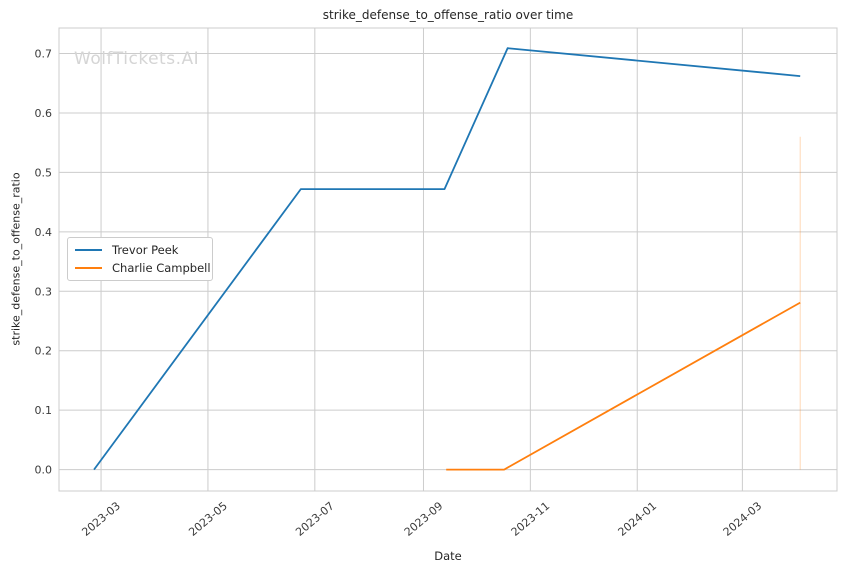 This screenshot has height=575, width=844. What do you see at coordinates (140, 259) in the screenshot?
I see `legend: Trevor Peek Charlie Campbell` at bounding box center [140, 259].